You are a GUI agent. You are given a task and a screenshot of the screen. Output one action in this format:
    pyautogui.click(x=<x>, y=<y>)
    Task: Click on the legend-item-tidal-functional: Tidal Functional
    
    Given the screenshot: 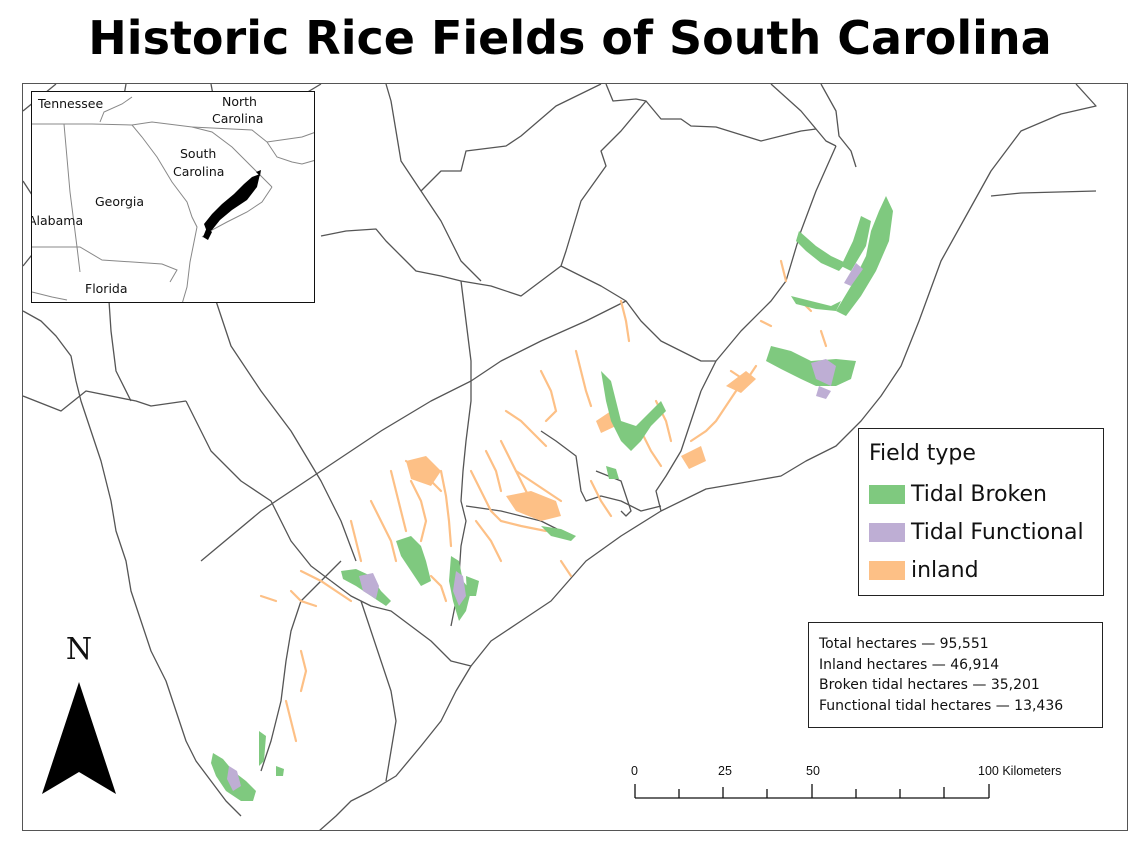 What is the action you would take?
    pyautogui.click(x=976, y=532)
    